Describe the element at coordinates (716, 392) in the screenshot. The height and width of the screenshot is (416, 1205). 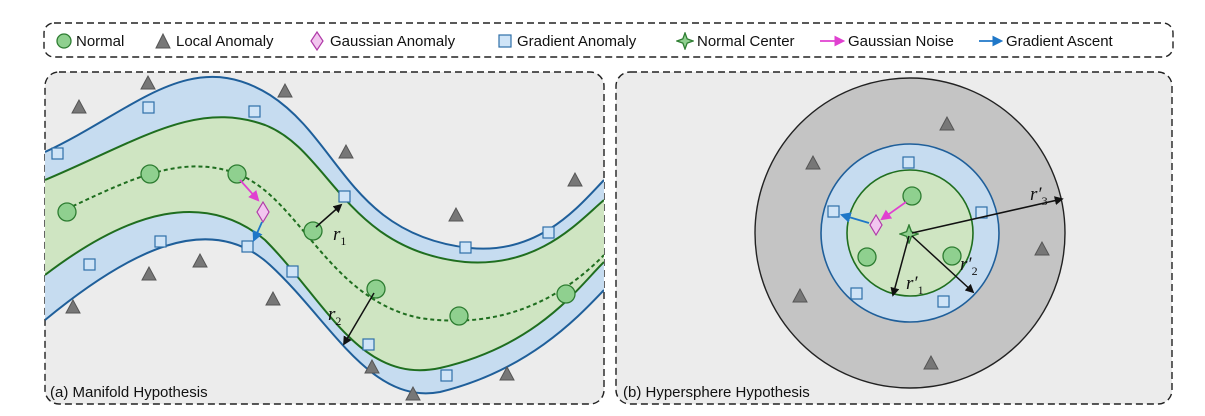
I see `panel-b-caption: (b) Hypersphere Hypothesis` at that location.